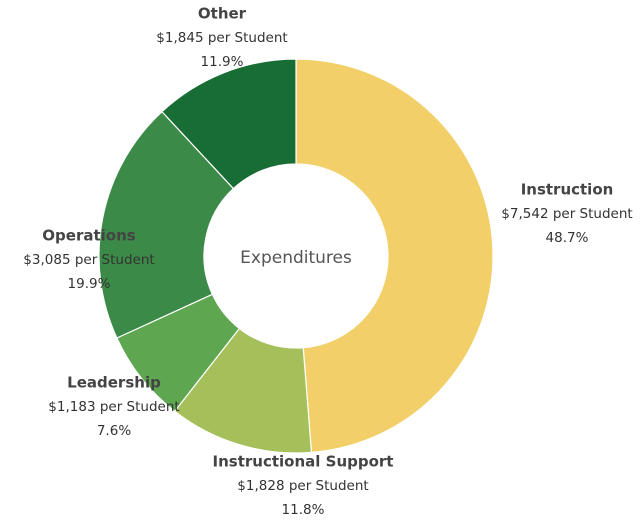 The width and height of the screenshot is (644, 522). Describe the element at coordinates (303, 510) in the screenshot. I see `value-label: 11.8%` at that location.